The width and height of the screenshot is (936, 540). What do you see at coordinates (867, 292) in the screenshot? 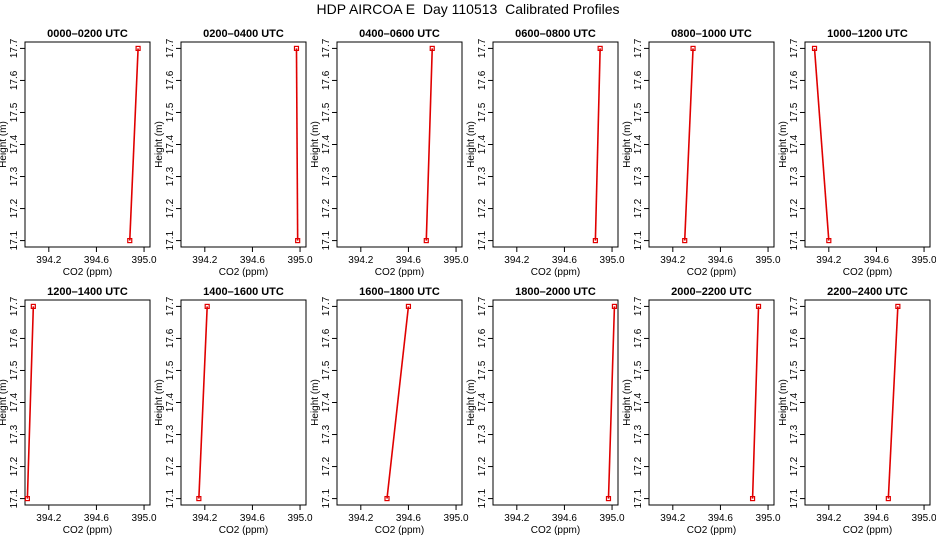
I see `panel-title: 2200–2400 UTC` at bounding box center [867, 292].